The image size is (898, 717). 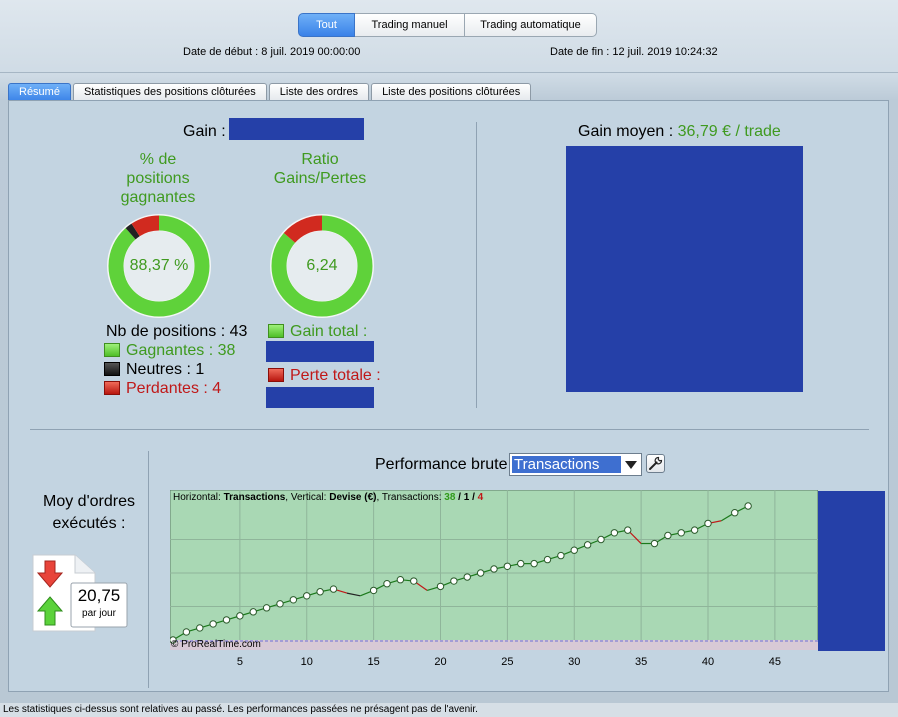 I want to click on header-divider, so click(x=449, y=72).